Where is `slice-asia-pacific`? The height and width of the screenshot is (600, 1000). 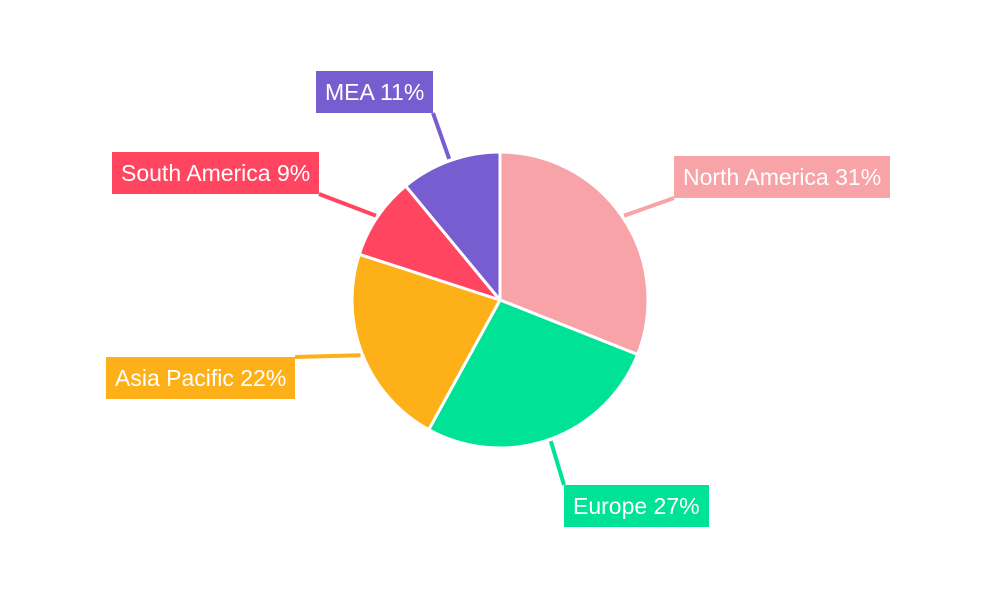 slice-asia-pacific is located at coordinates (426, 342).